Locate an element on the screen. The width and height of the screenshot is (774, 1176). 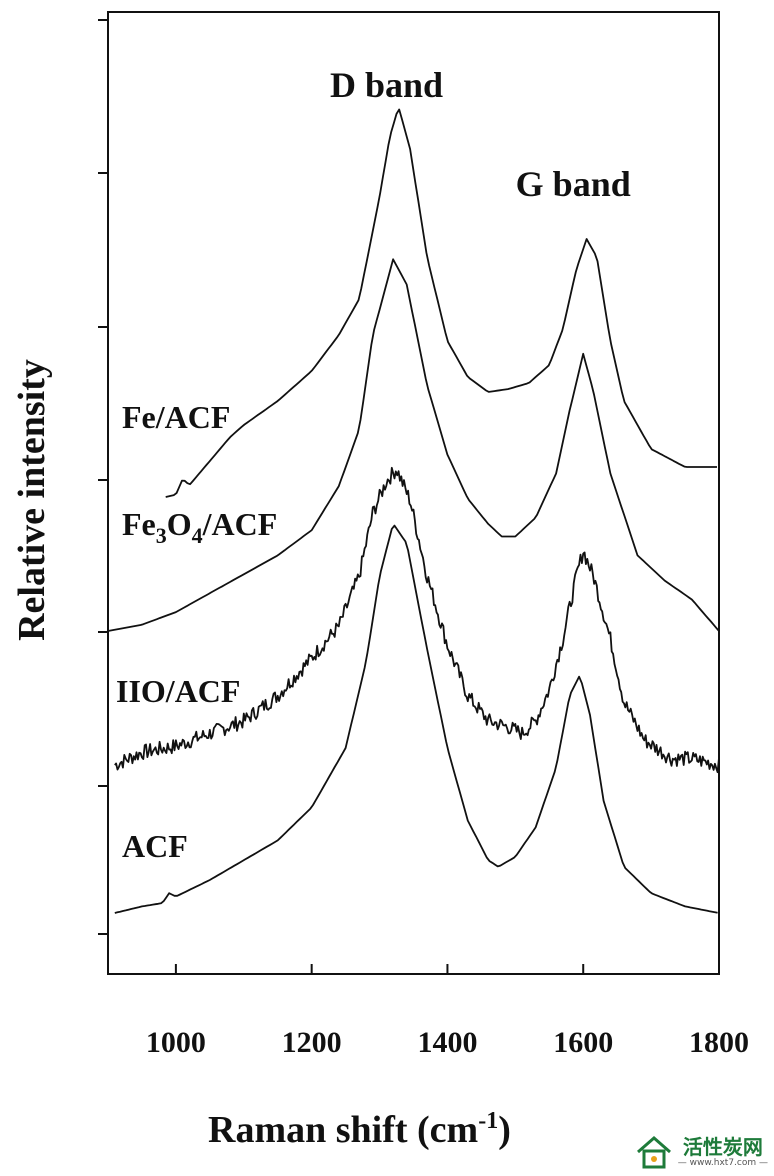
series-label-1: Fe/ACF is located at coordinates (176, 417).